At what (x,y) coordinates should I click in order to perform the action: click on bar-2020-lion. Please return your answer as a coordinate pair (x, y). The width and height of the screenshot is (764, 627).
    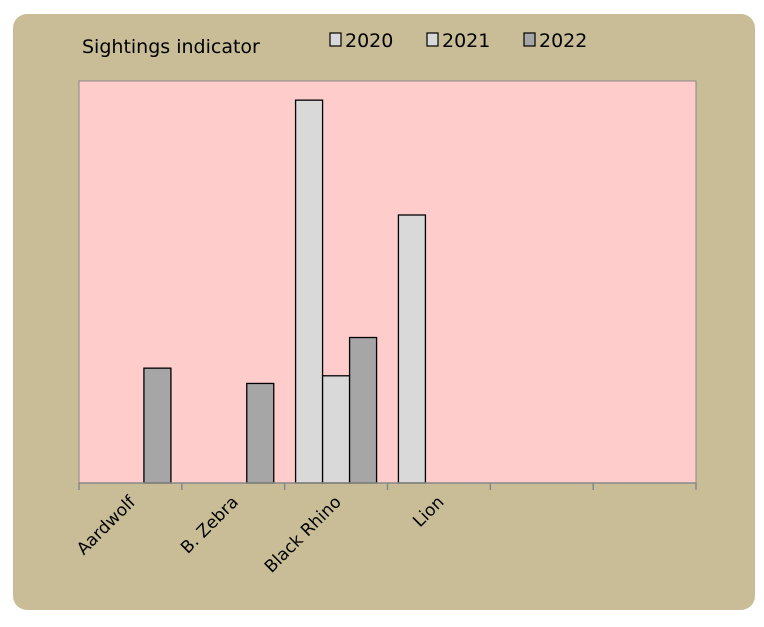
    Looking at the image, I should click on (412, 349).